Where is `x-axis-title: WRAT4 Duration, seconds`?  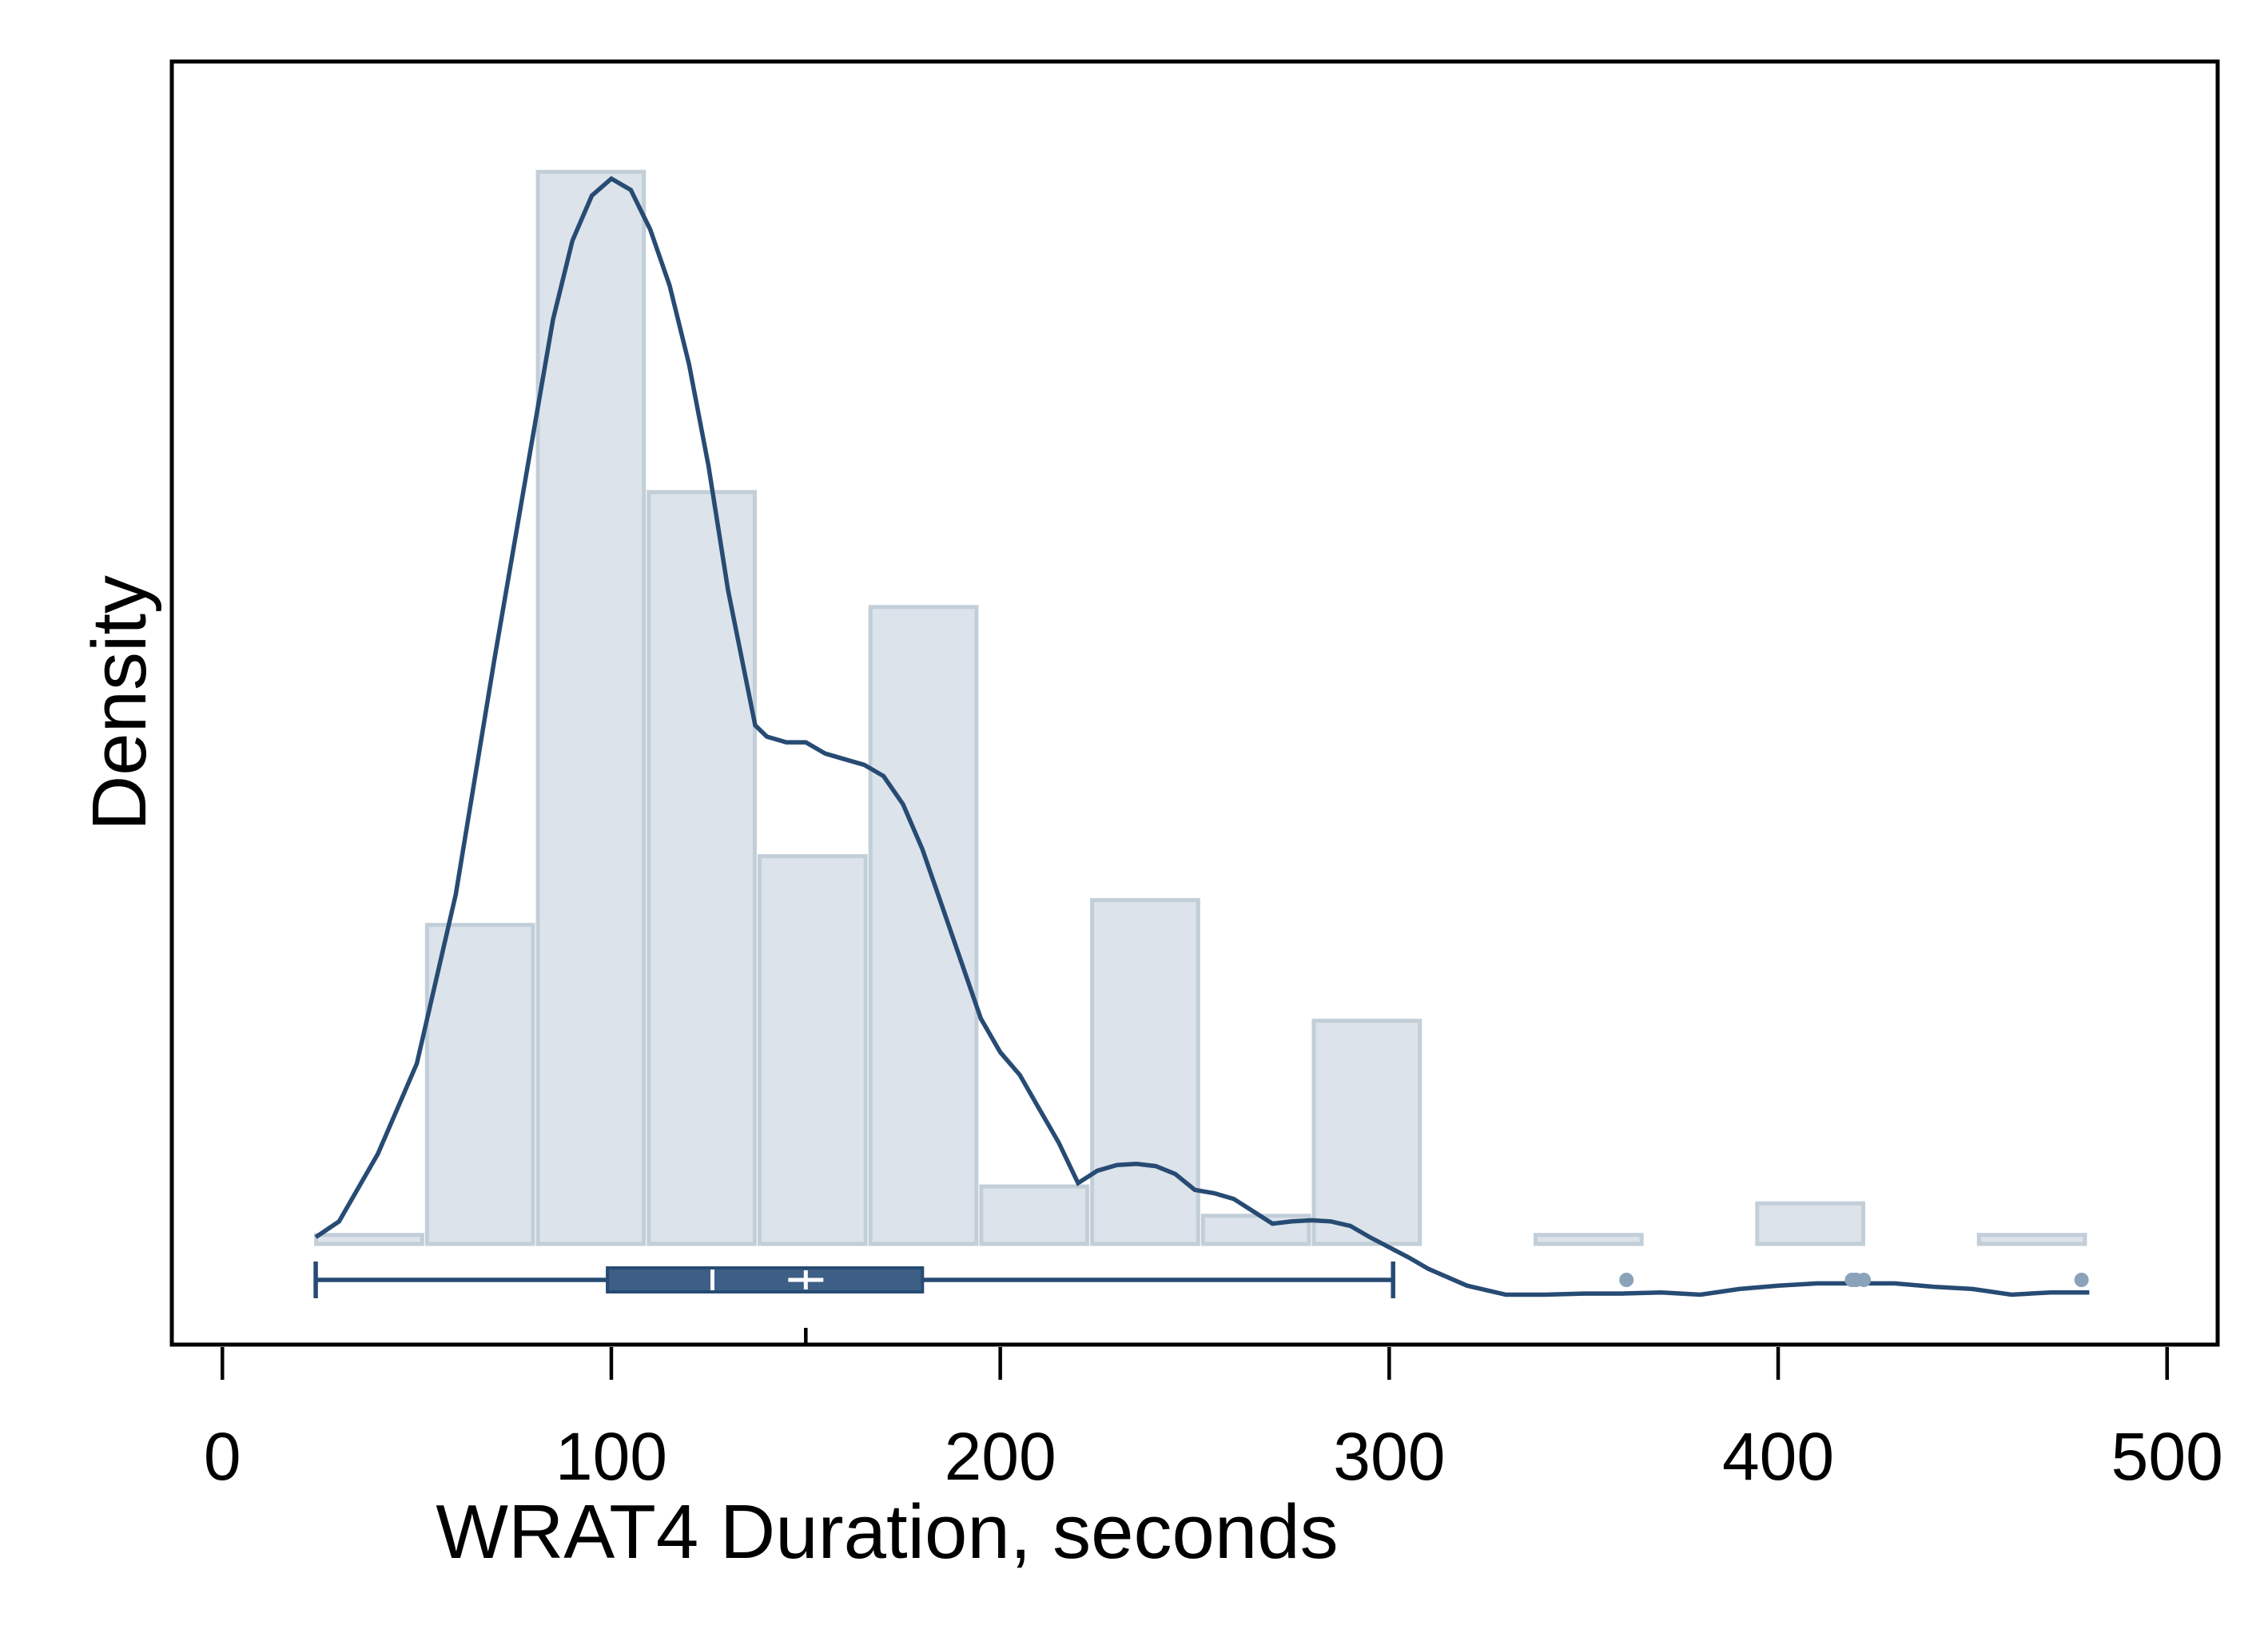 x-axis-title: WRAT4 Duration, seconds is located at coordinates (887, 1532).